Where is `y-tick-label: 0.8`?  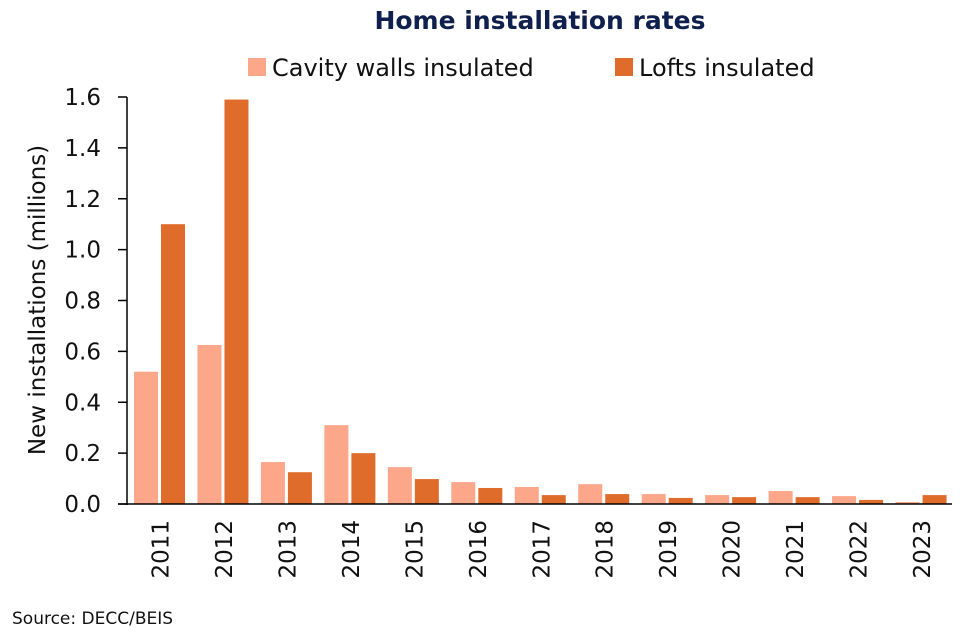 y-tick-label: 0.8 is located at coordinates (82, 302).